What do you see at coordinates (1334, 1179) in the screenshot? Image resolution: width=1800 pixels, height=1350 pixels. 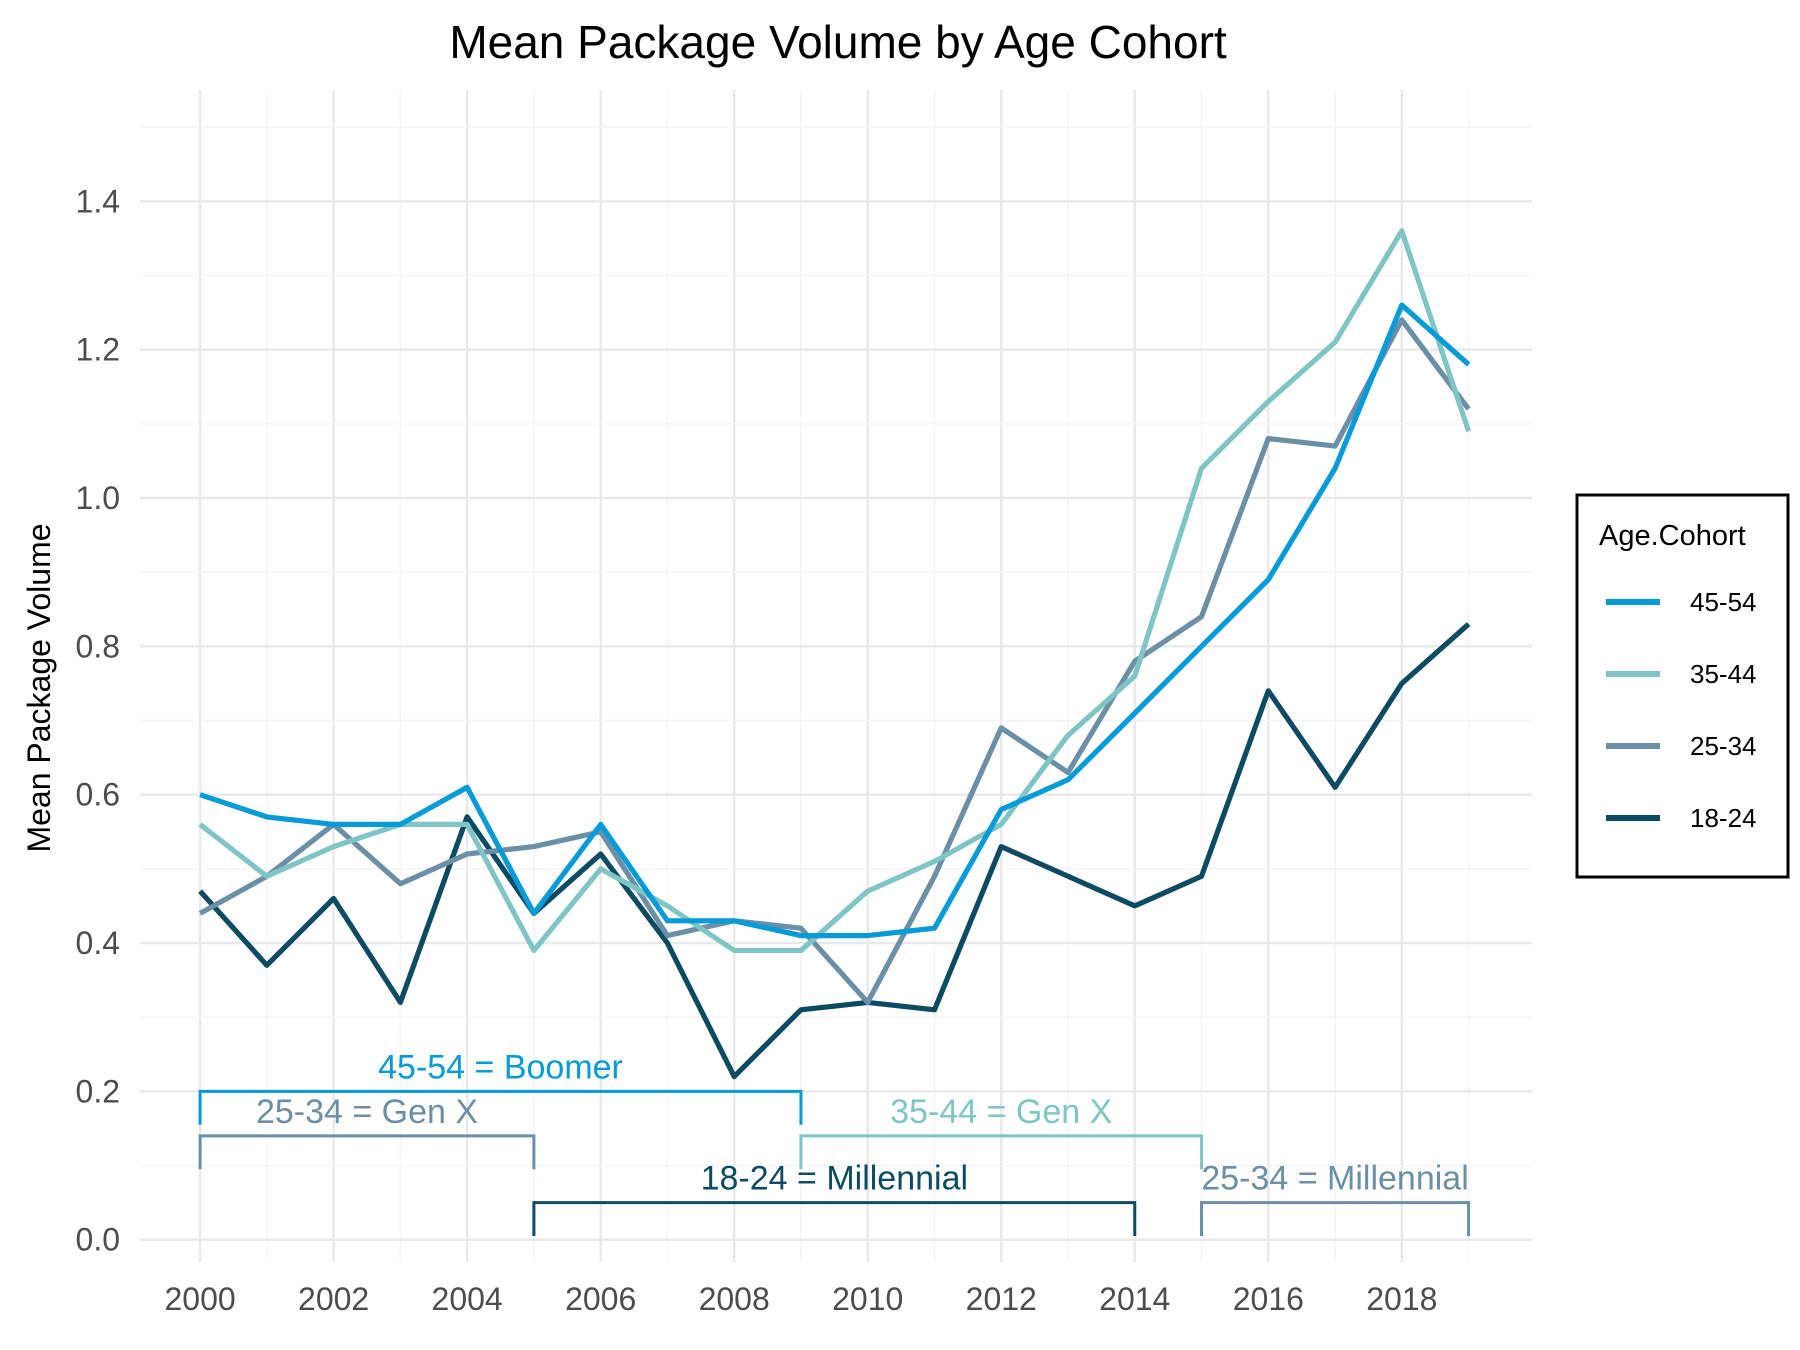 I see `bracket-label: 25-34 = Millennial` at bounding box center [1334, 1179].